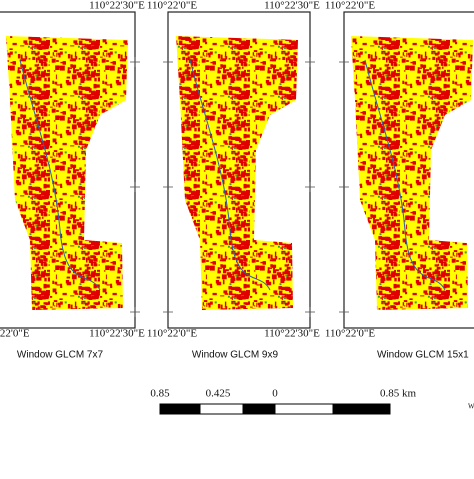 Image resolution: width=474 pixels, height=479 pixels. Describe the element at coordinates (423, 355) in the screenshot. I see `panel-caption: Window GLCM 15x1` at that location.